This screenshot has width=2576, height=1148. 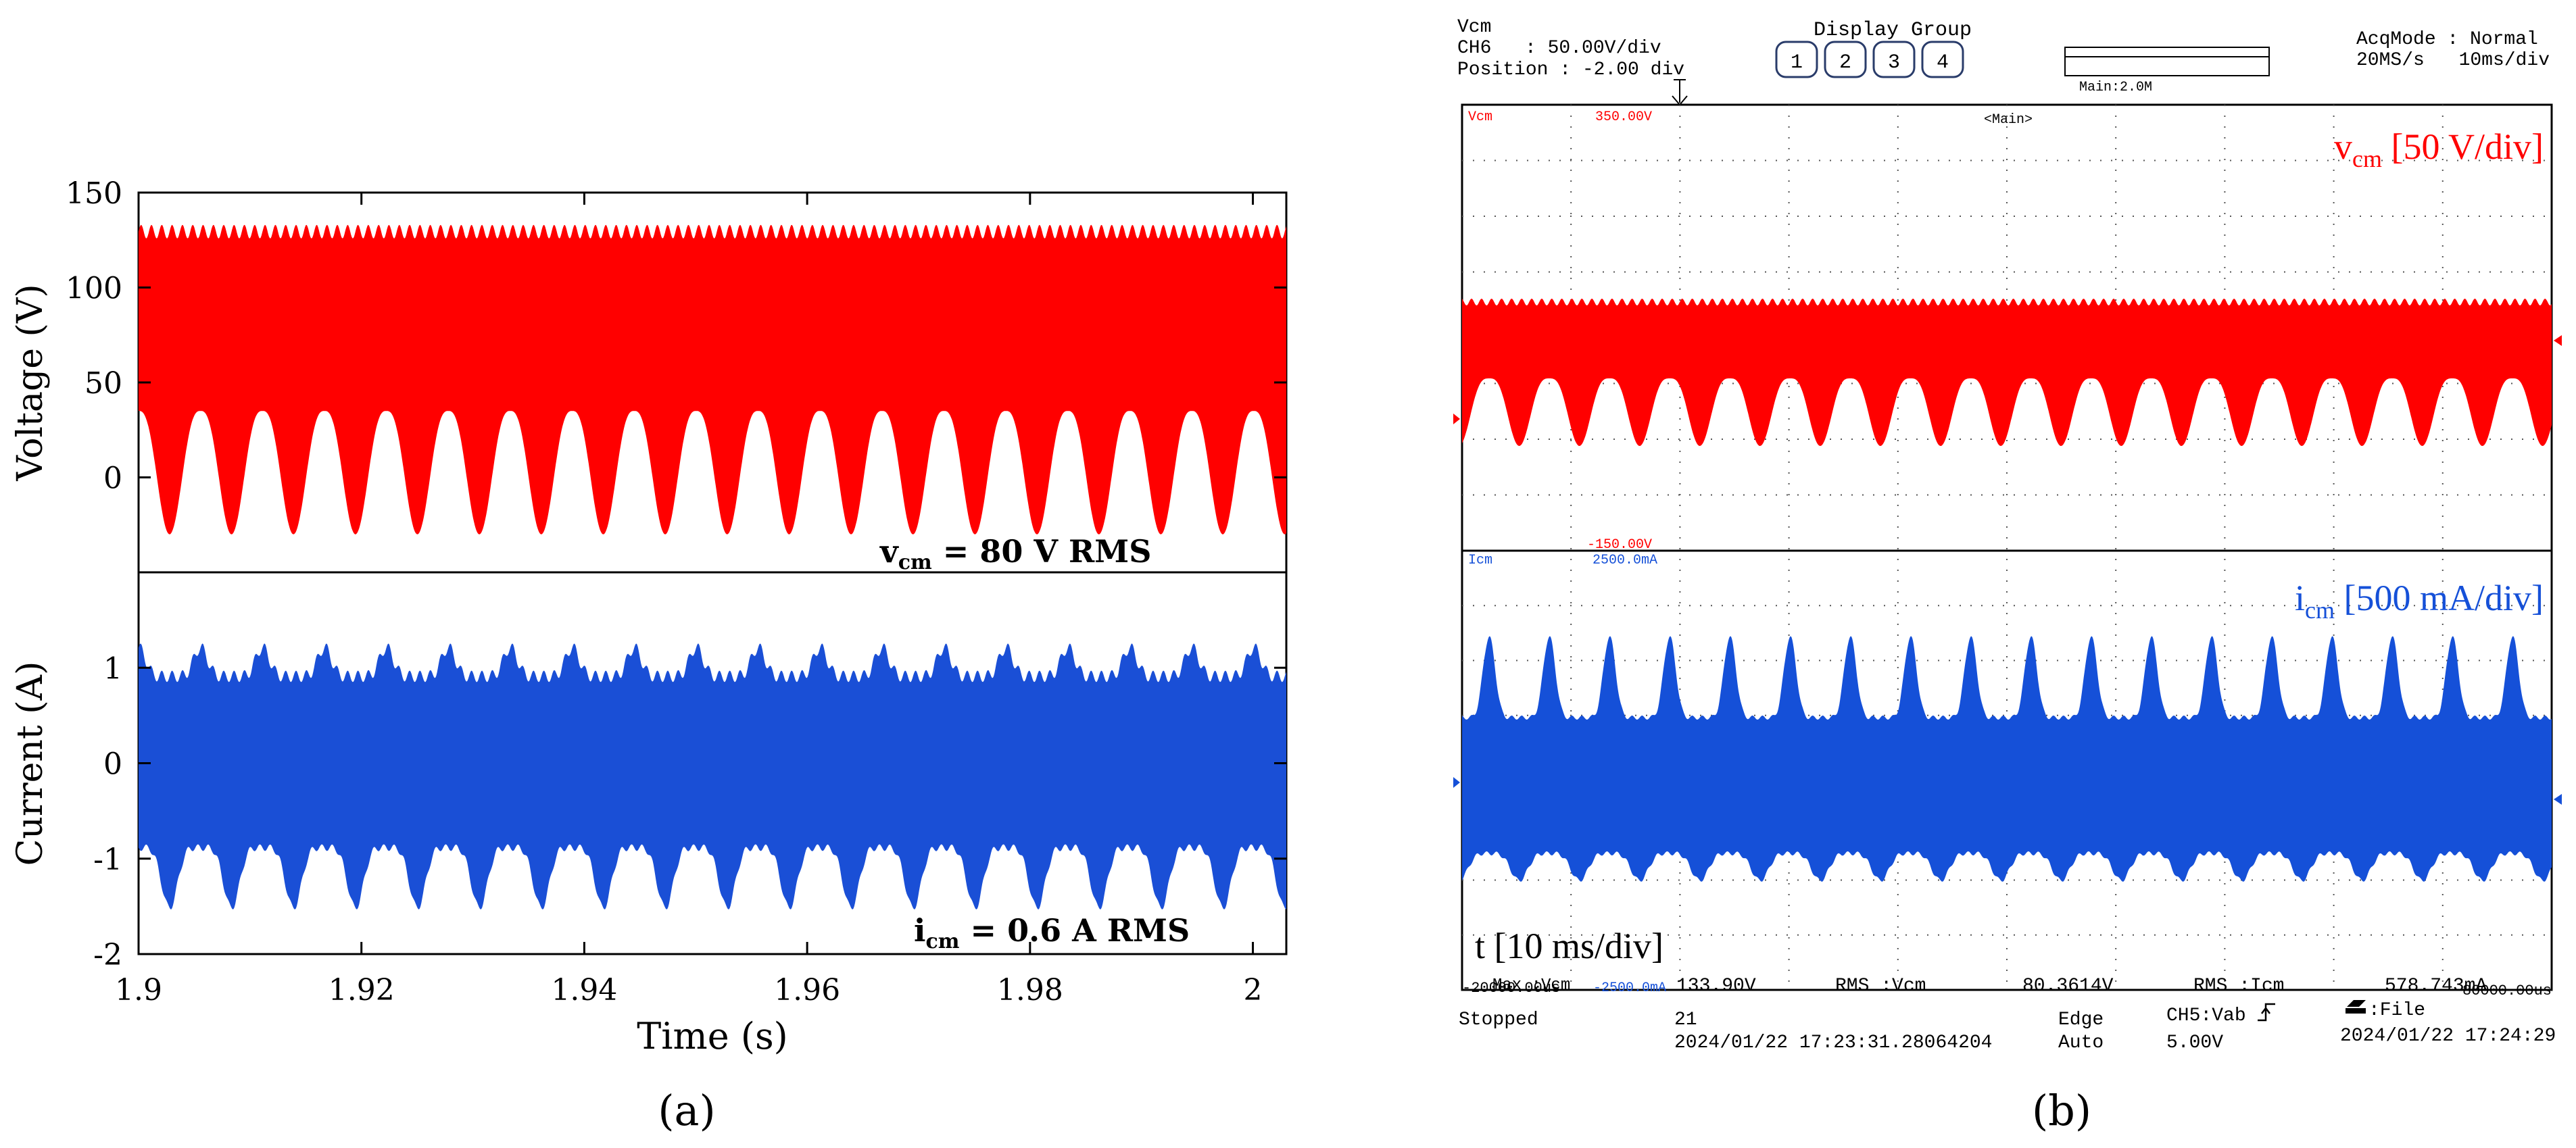 I want to click on voltage-scale-label: vcm [50 V/div], so click(x=2439, y=149).